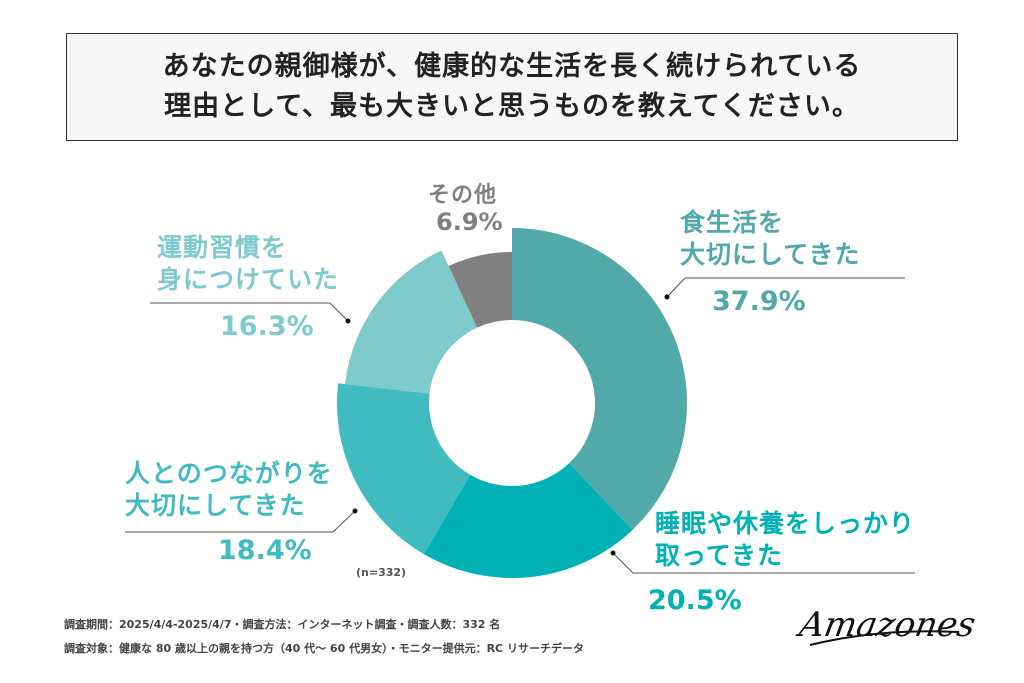  I want to click on title-line-1: あなたの親御様が、健康的な生活を長く続けられている, so click(512, 66).